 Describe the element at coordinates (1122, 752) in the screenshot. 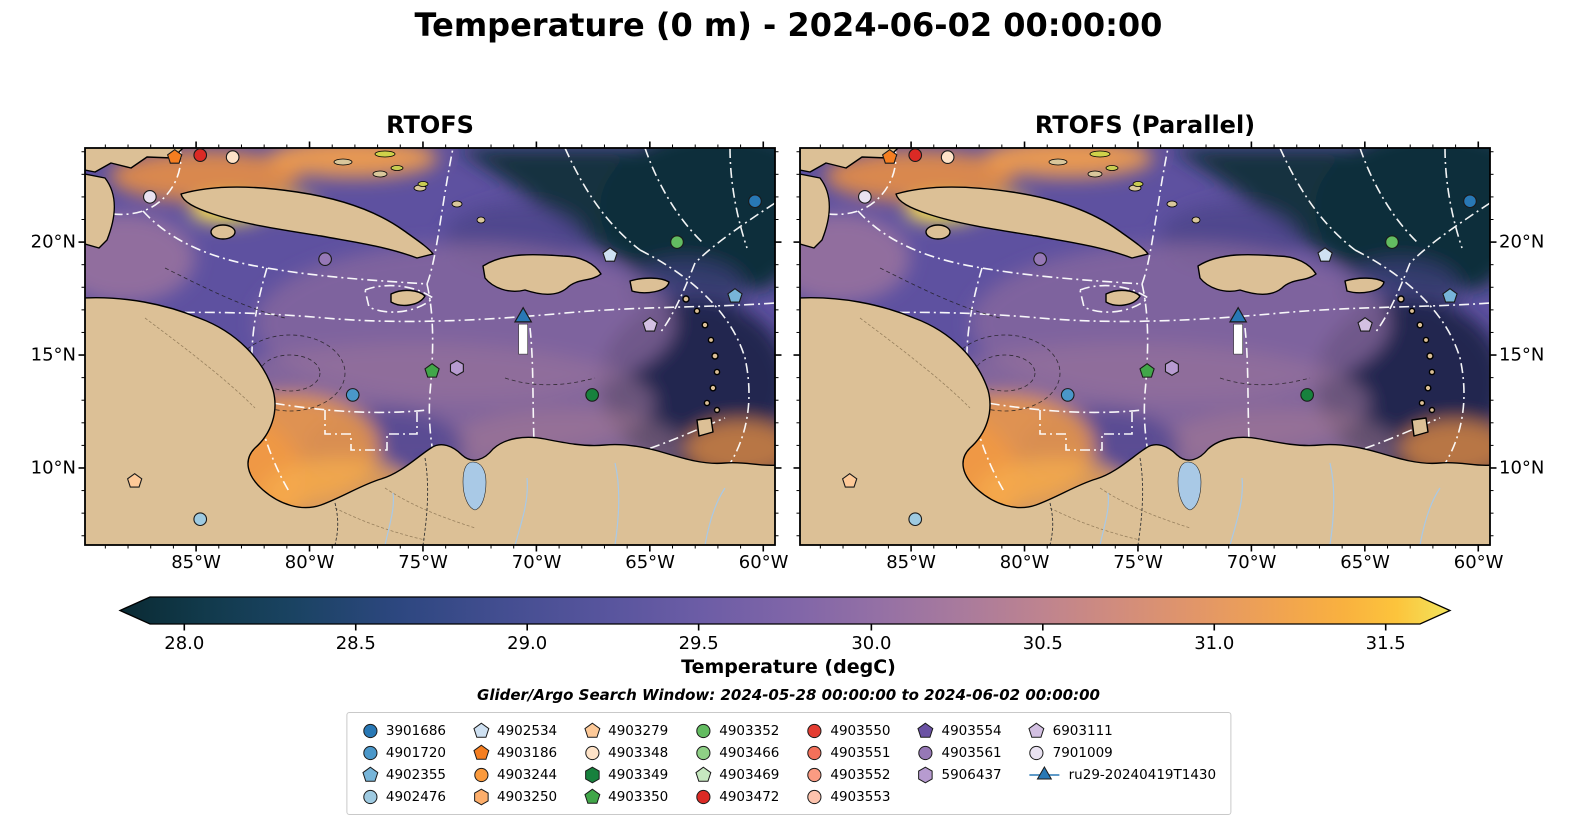

I see `legend-entry: 7901009` at that location.